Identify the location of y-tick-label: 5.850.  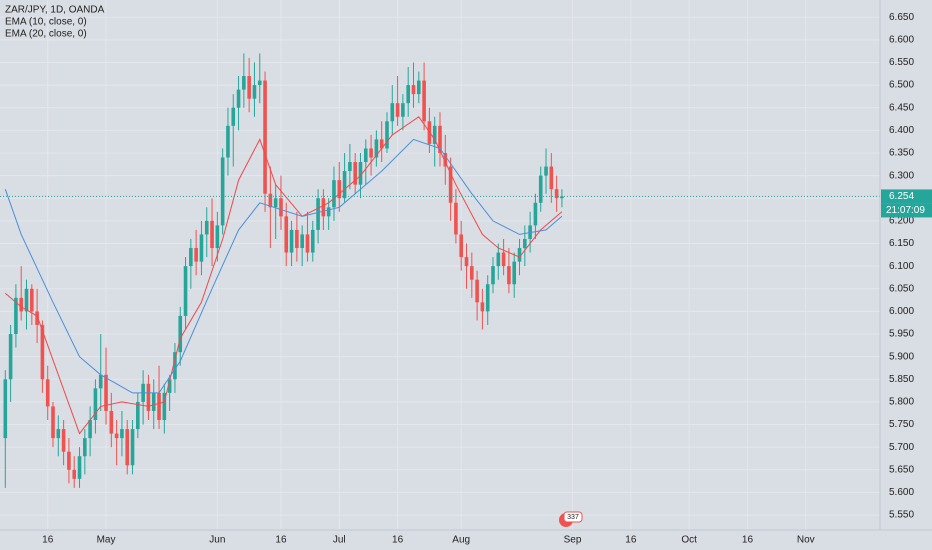
(901, 379).